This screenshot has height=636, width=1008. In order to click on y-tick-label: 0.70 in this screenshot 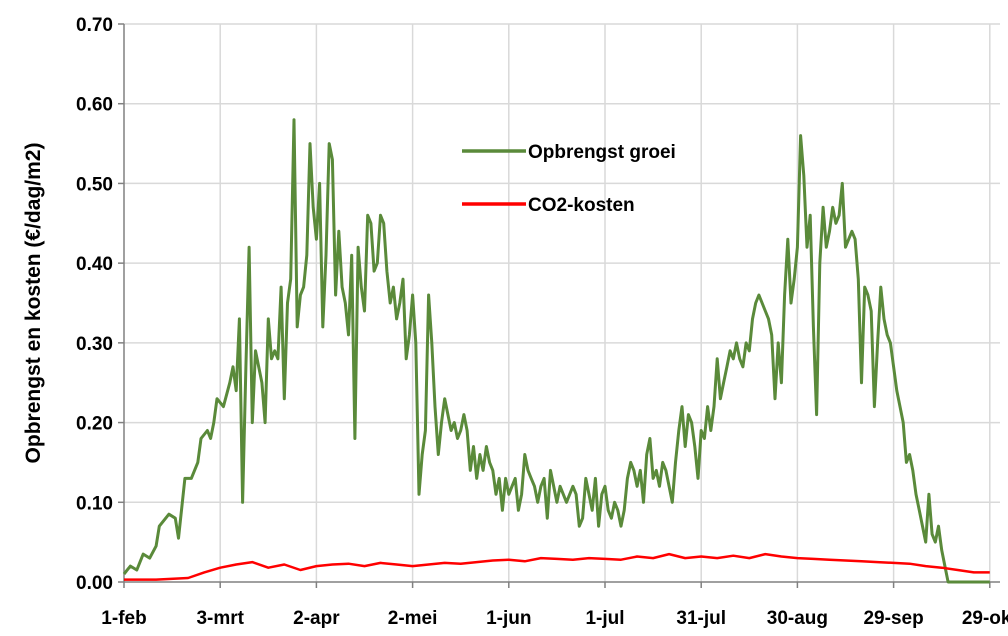, I will do `click(94, 25)`.